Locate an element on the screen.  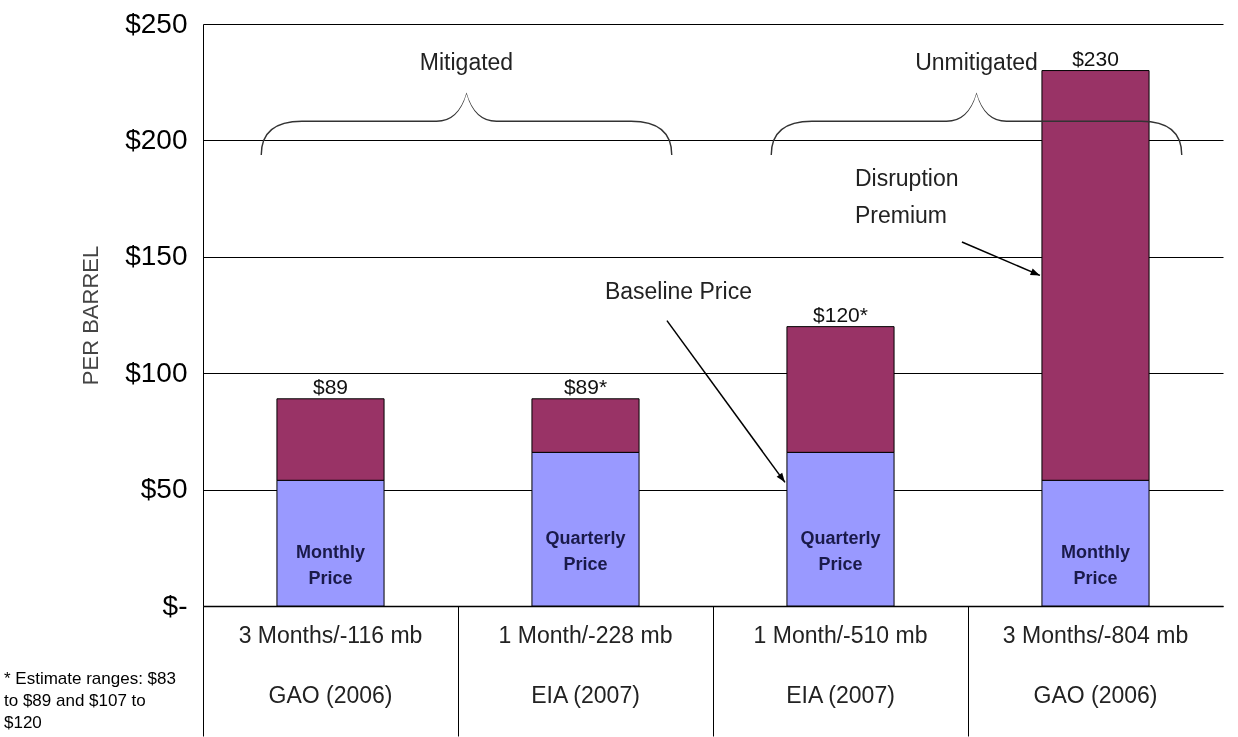
text: * Estimate ranges: $83 to $89 and $107 to $120 is located at coordinates (90, 701).